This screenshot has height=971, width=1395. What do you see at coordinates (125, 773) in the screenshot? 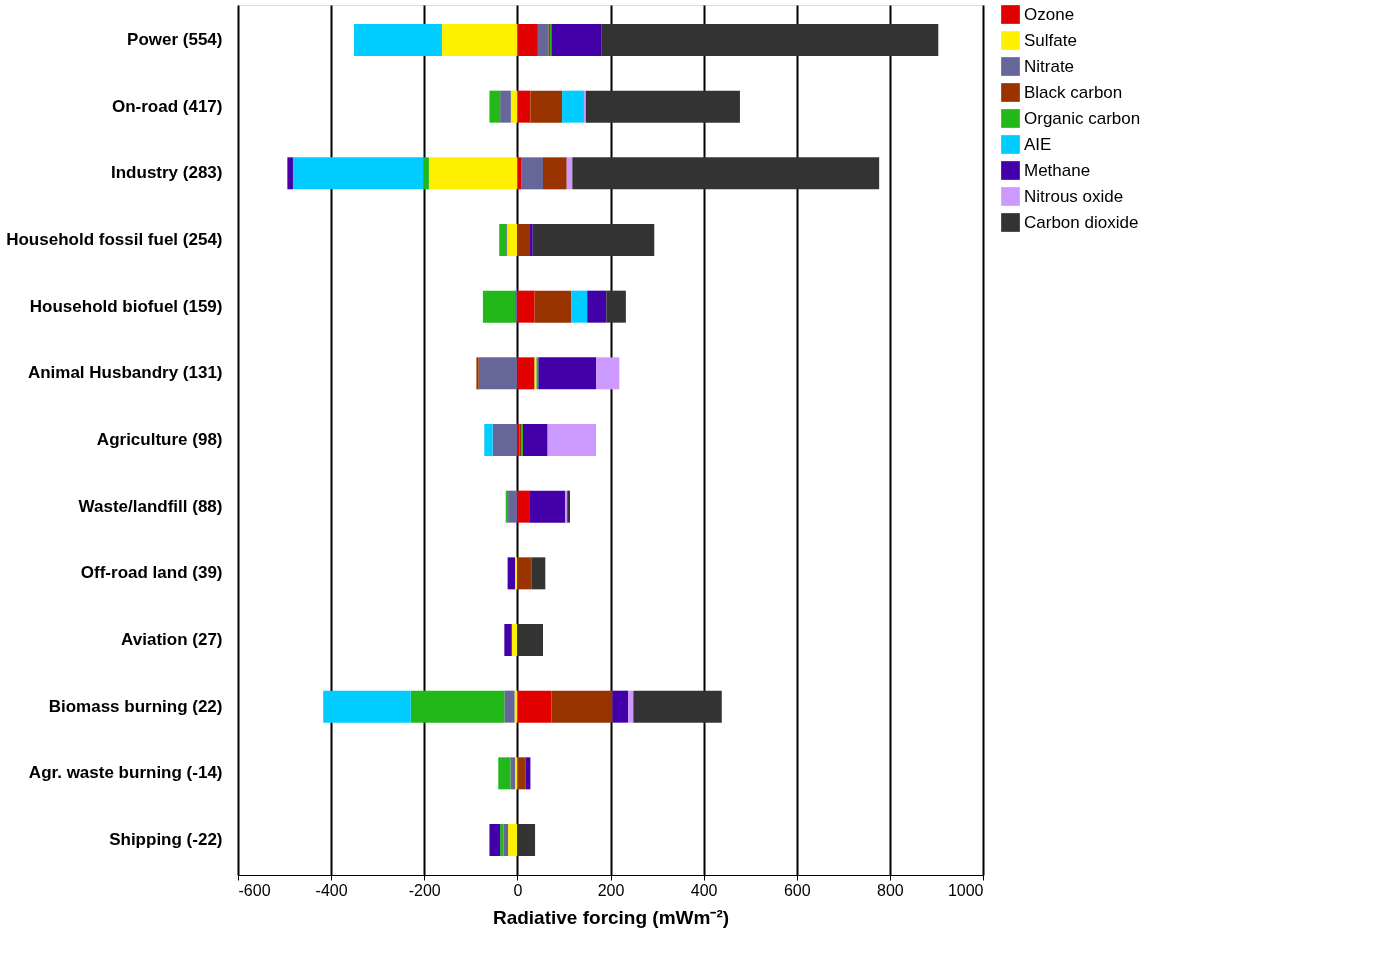
I see `y-tick-label: Agr. waste burning (-14)` at bounding box center [125, 773].